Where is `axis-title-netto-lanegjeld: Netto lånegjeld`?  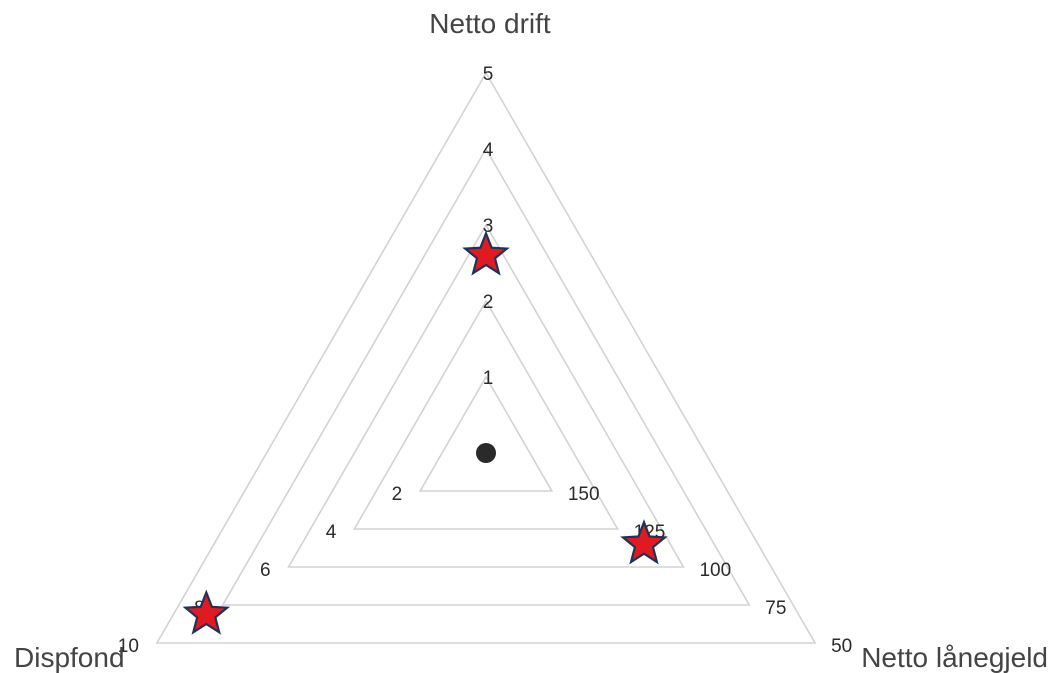
axis-title-netto-lanegjeld: Netto lånegjeld is located at coordinates (954, 657).